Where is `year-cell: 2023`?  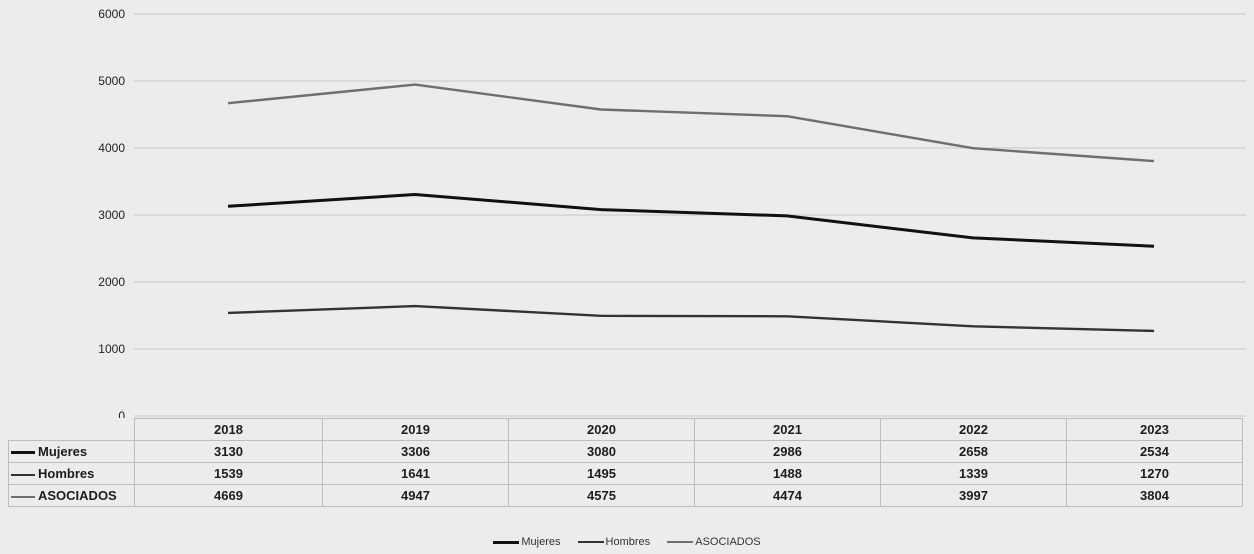 year-cell: 2023 is located at coordinates (1154, 429).